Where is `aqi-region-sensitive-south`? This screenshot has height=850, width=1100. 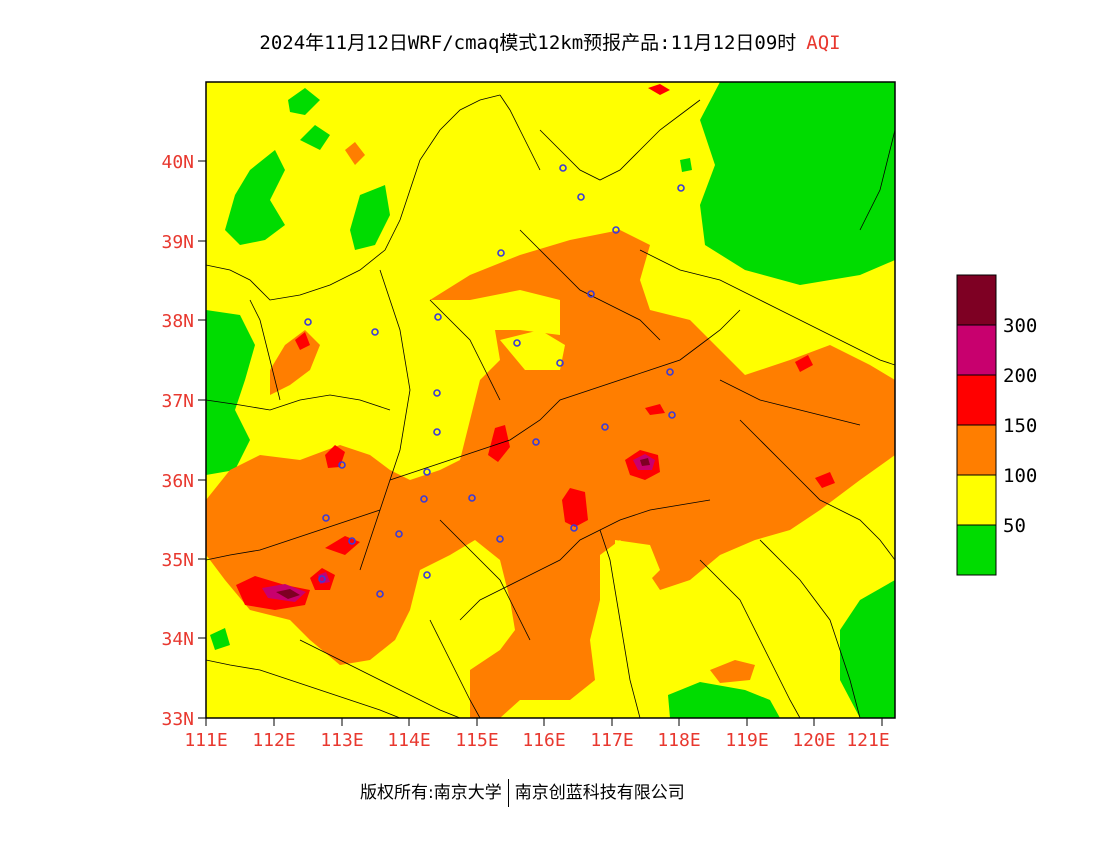 aqi-region-sensitive-south is located at coordinates (732, 671).